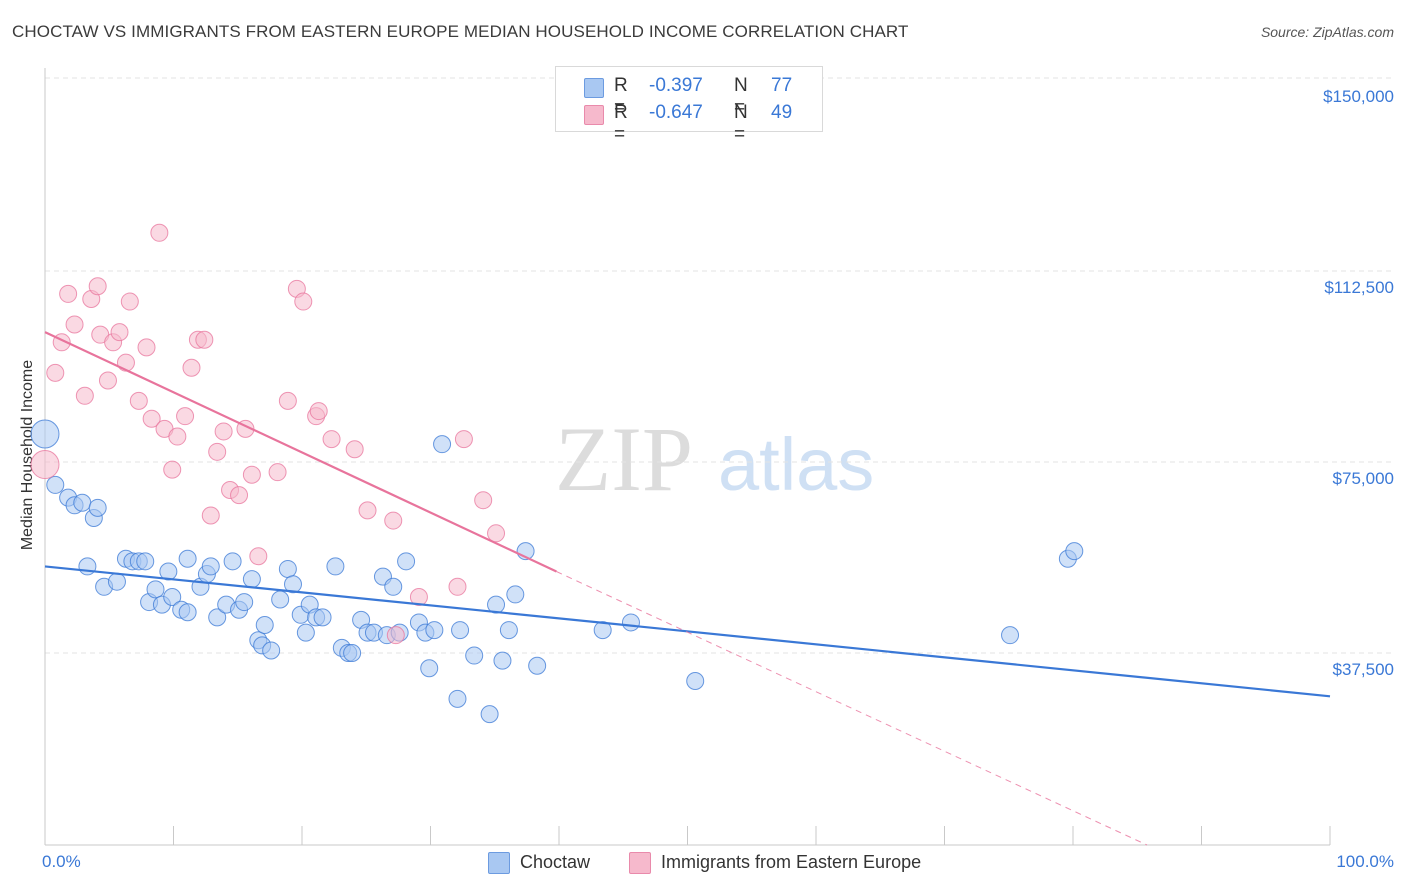  I want to click on legend-label: Choctaw, so click(555, 862).